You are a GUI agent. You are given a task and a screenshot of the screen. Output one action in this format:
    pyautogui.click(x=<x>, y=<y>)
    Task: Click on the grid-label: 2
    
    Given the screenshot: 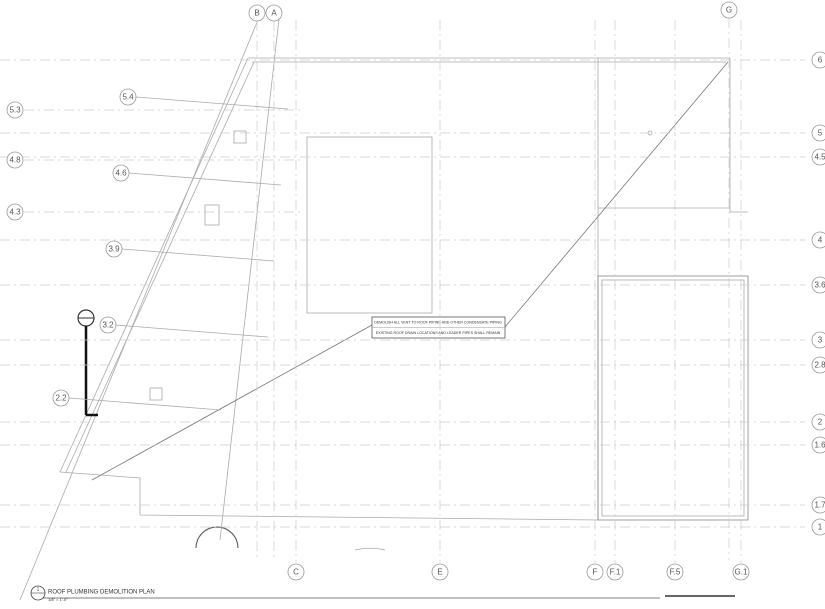 What is the action you would take?
    pyautogui.click(x=820, y=422)
    